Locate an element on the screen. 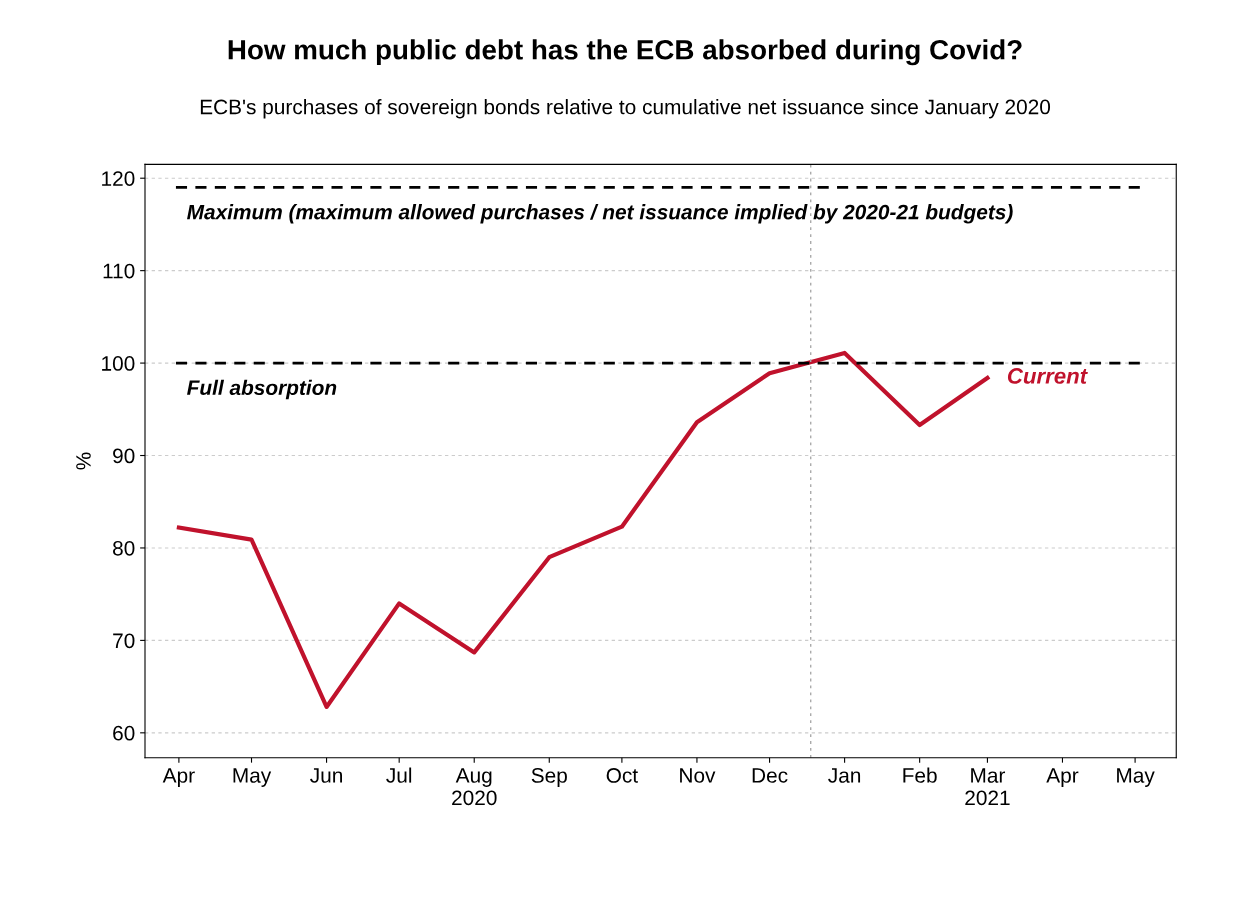  y-tick-label: 100 is located at coordinates (118, 363).